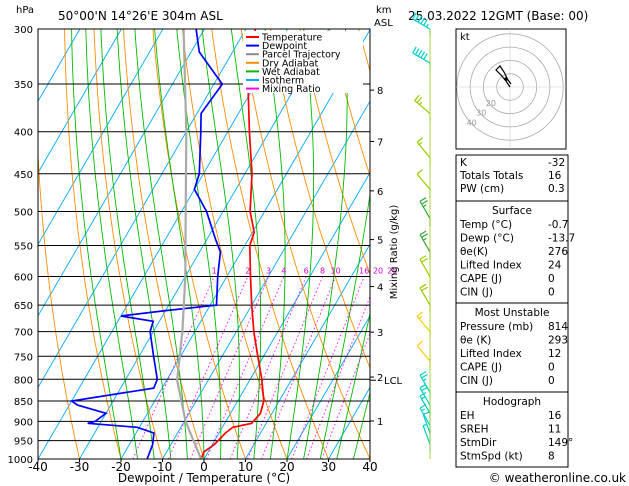 This screenshot has height=486, width=629. I want to click on legend-label: Parcel Trajectory, so click(301, 55).